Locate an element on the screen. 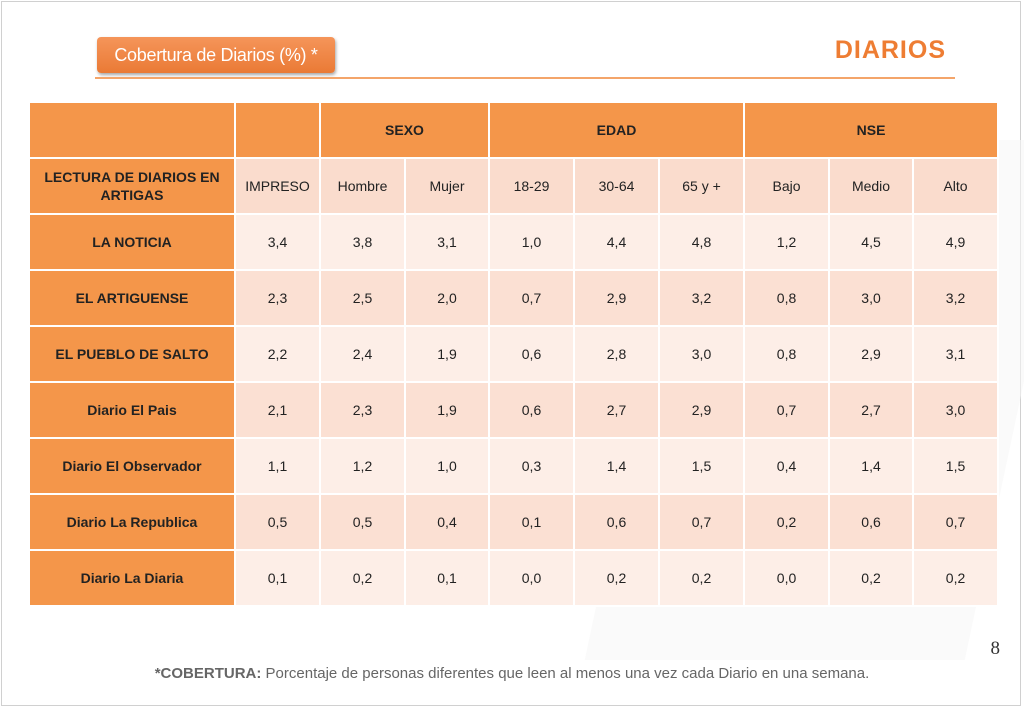 The width and height of the screenshot is (1024, 709). table-cell: 2,8 is located at coordinates (616, 354).